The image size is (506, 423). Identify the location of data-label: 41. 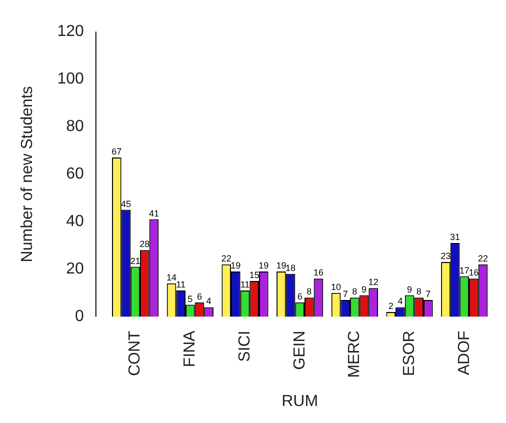
(153, 213).